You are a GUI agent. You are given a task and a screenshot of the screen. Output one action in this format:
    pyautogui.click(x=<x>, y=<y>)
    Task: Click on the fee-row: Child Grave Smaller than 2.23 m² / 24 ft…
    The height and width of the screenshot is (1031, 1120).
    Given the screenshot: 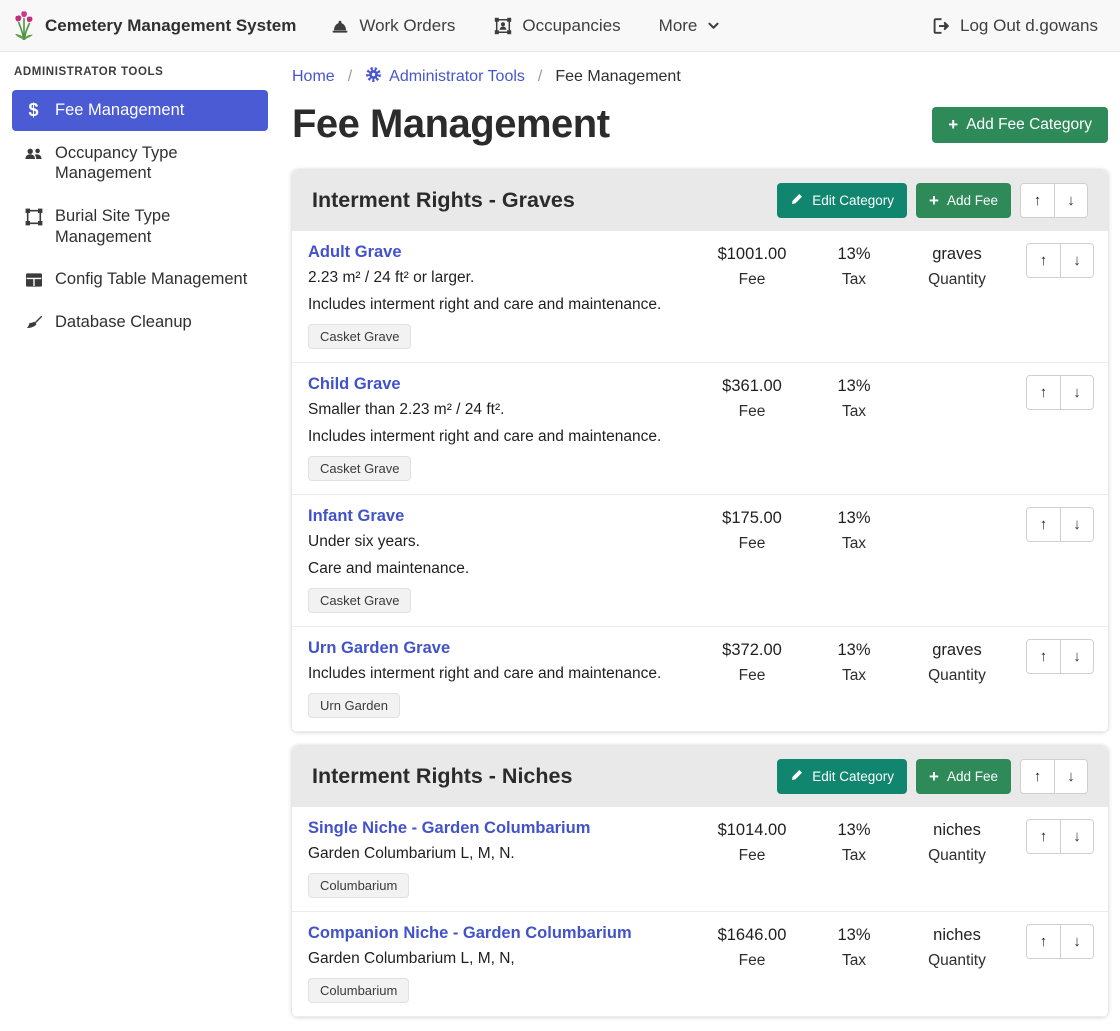 What is the action you would take?
    pyautogui.click(x=700, y=429)
    